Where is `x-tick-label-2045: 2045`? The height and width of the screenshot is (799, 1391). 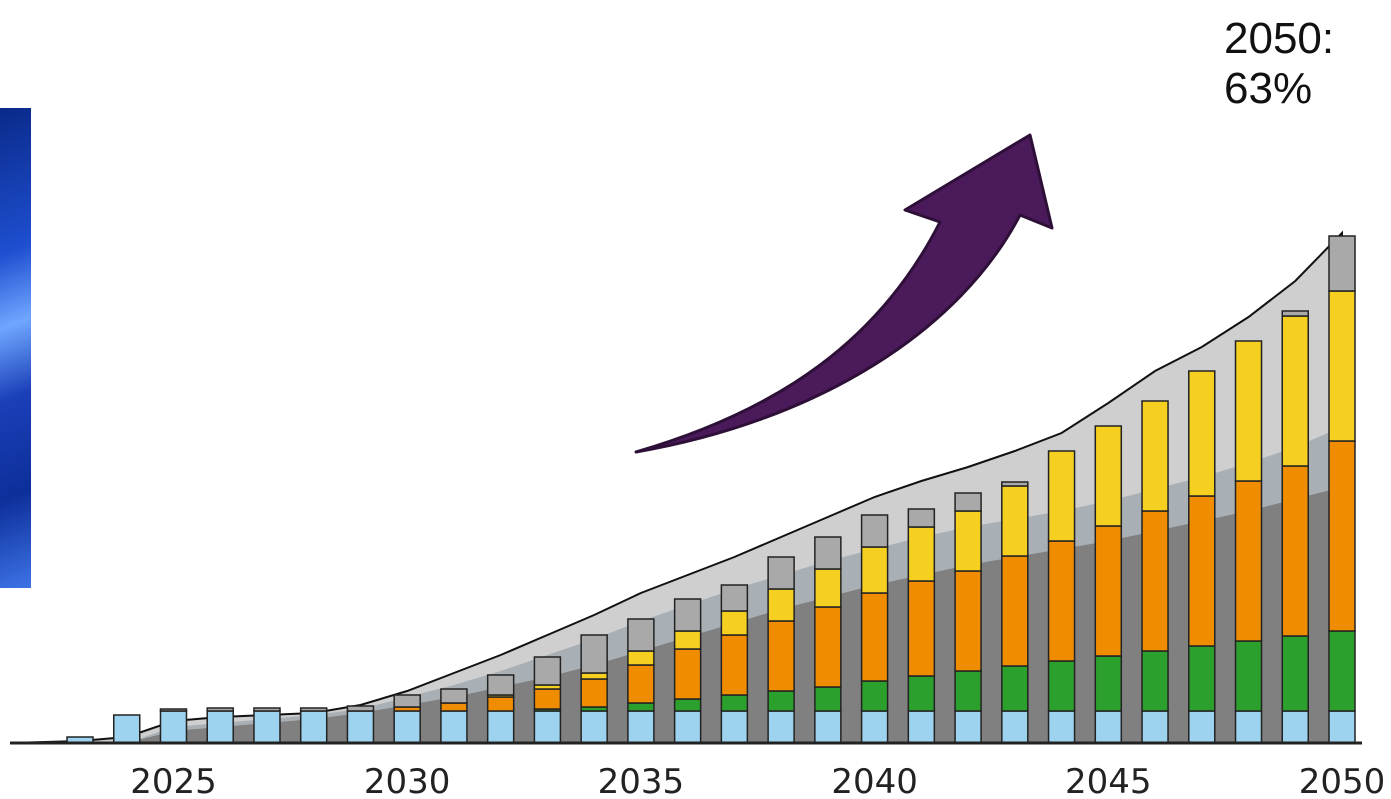 x-tick-label-2045: 2045 is located at coordinates (1108, 780).